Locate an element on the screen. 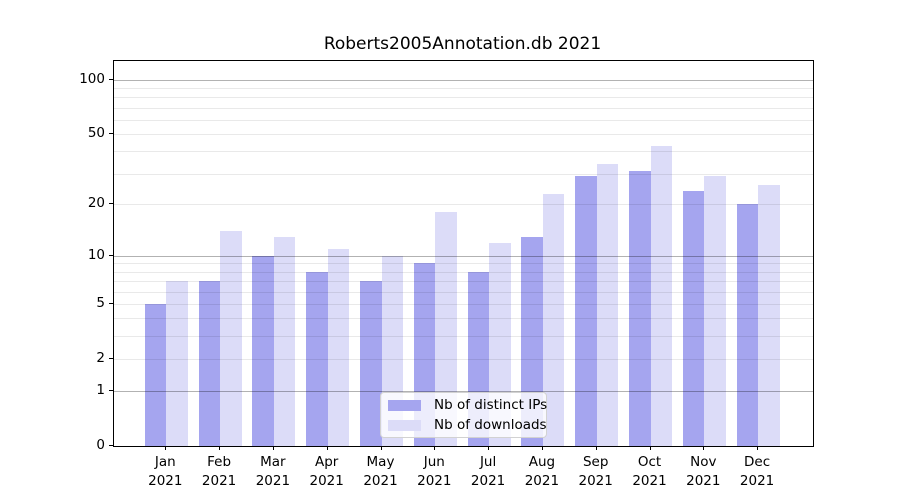 Image resolution: width=900 pixels, height=500 pixels. bar-downloads-apr is located at coordinates (338, 347).